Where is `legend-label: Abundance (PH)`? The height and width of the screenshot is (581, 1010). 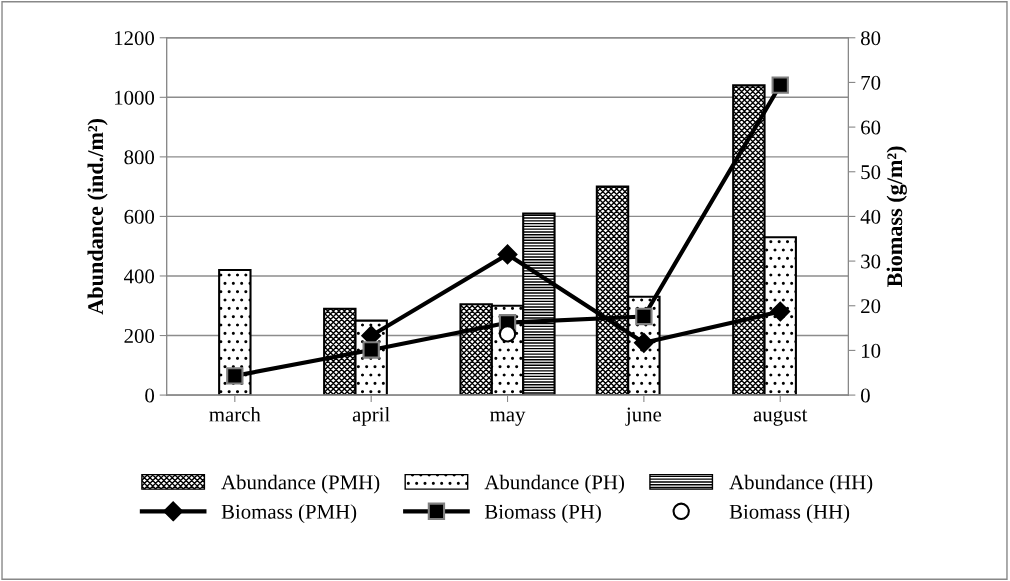 legend-label: Abundance (PH) is located at coordinates (554, 484).